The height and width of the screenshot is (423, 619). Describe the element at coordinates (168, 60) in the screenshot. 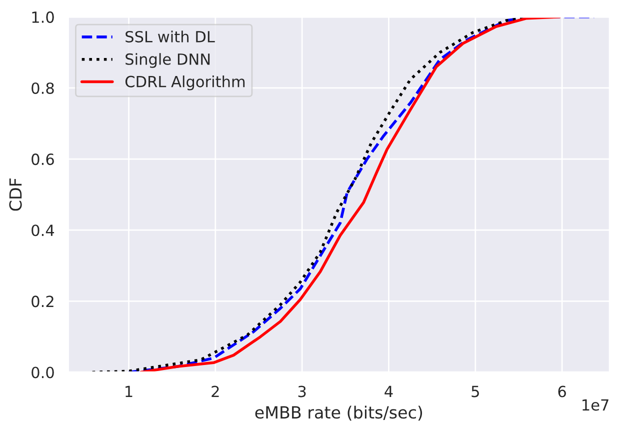

I see `legend-label: Single DNN` at that location.